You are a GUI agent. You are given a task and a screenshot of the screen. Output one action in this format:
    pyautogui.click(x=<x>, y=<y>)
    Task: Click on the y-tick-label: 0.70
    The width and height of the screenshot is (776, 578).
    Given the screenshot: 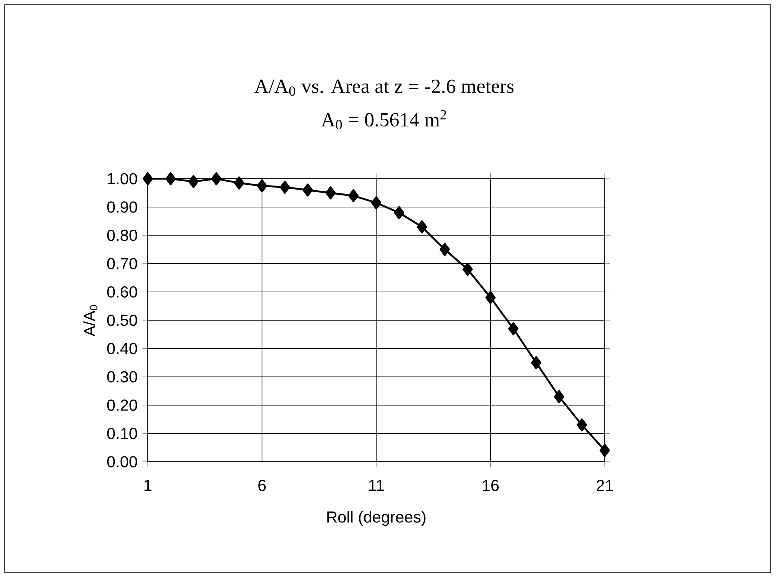 What is the action you would take?
    pyautogui.click(x=122, y=264)
    